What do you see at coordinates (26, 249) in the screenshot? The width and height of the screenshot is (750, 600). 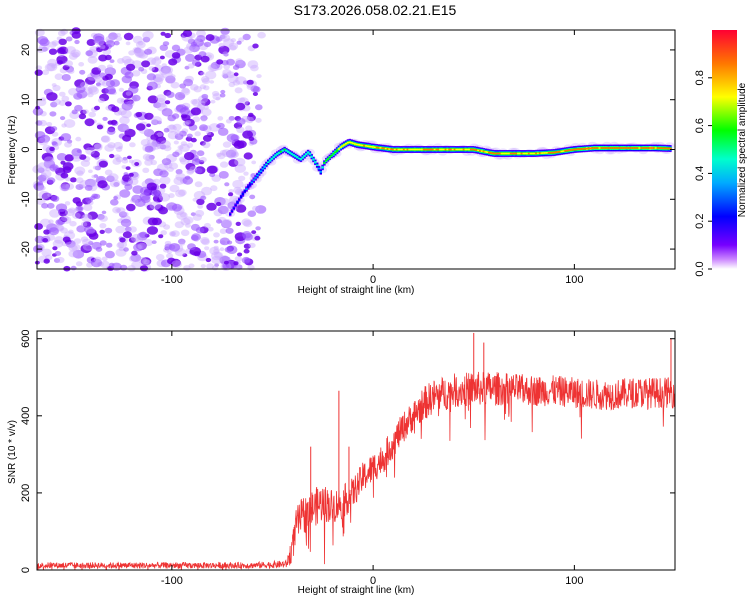 I see `y-tick-label: -20` at bounding box center [26, 249].